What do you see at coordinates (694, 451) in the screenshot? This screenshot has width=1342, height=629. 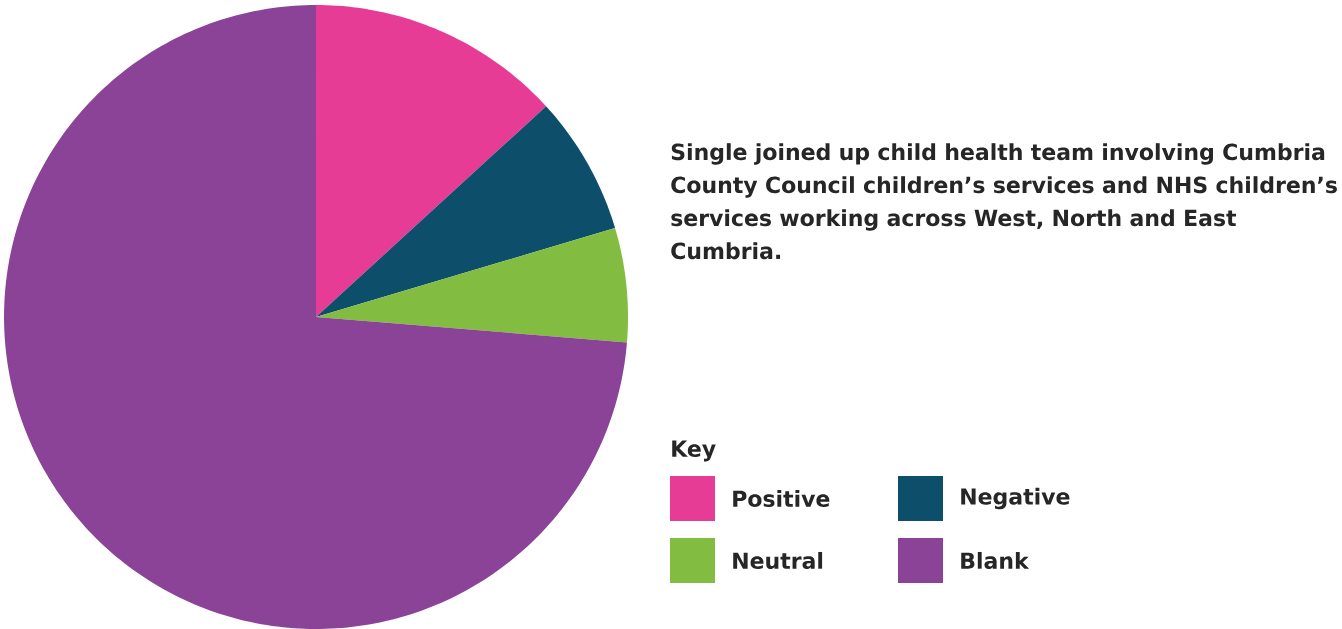 I see `legend-title: Key` at bounding box center [694, 451].